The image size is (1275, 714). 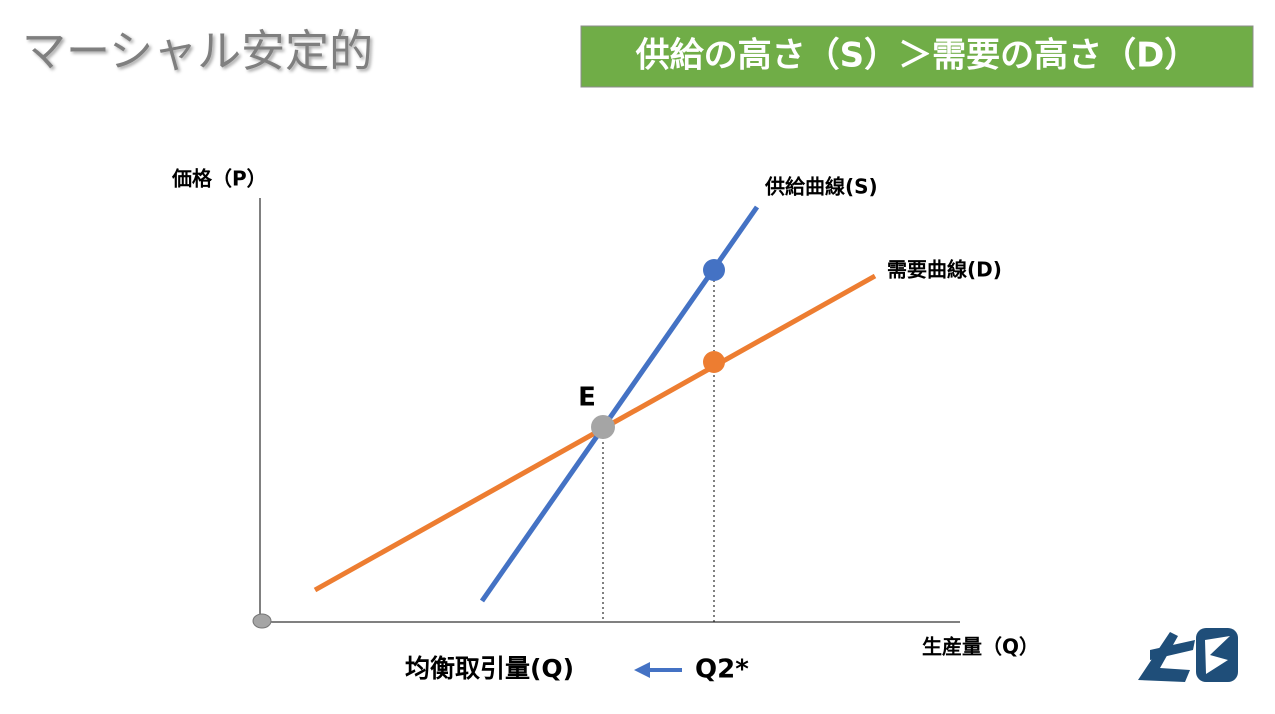 What do you see at coordinates (714, 362) in the screenshot?
I see `demand-point` at bounding box center [714, 362].